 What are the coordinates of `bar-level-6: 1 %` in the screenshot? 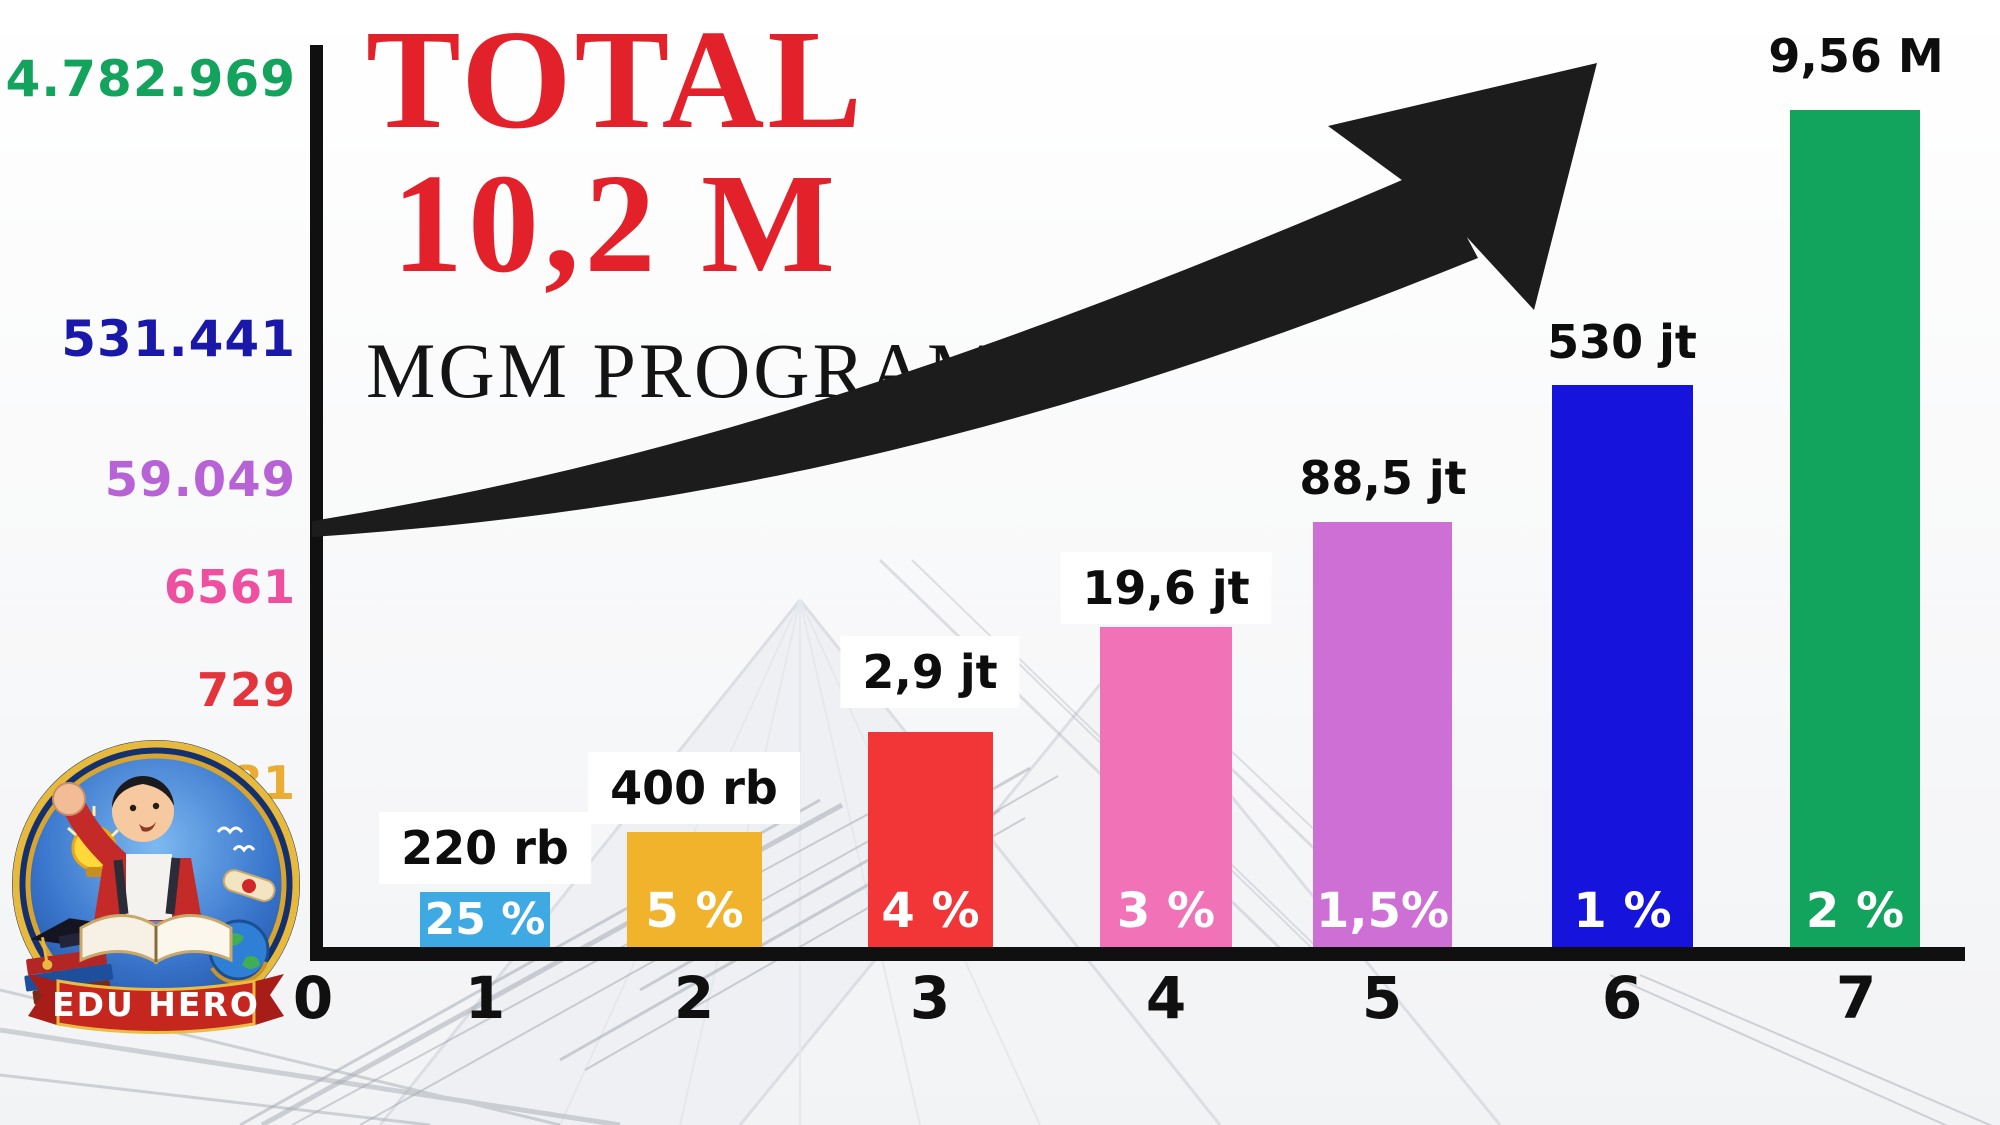 It's located at (1622, 666).